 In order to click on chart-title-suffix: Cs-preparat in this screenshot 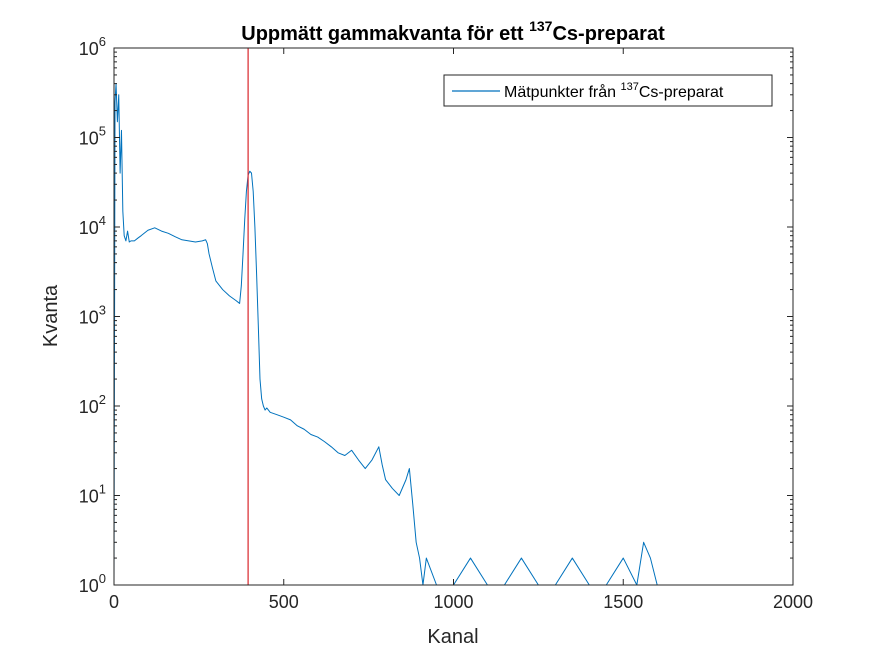, I will do `click(608, 34)`.